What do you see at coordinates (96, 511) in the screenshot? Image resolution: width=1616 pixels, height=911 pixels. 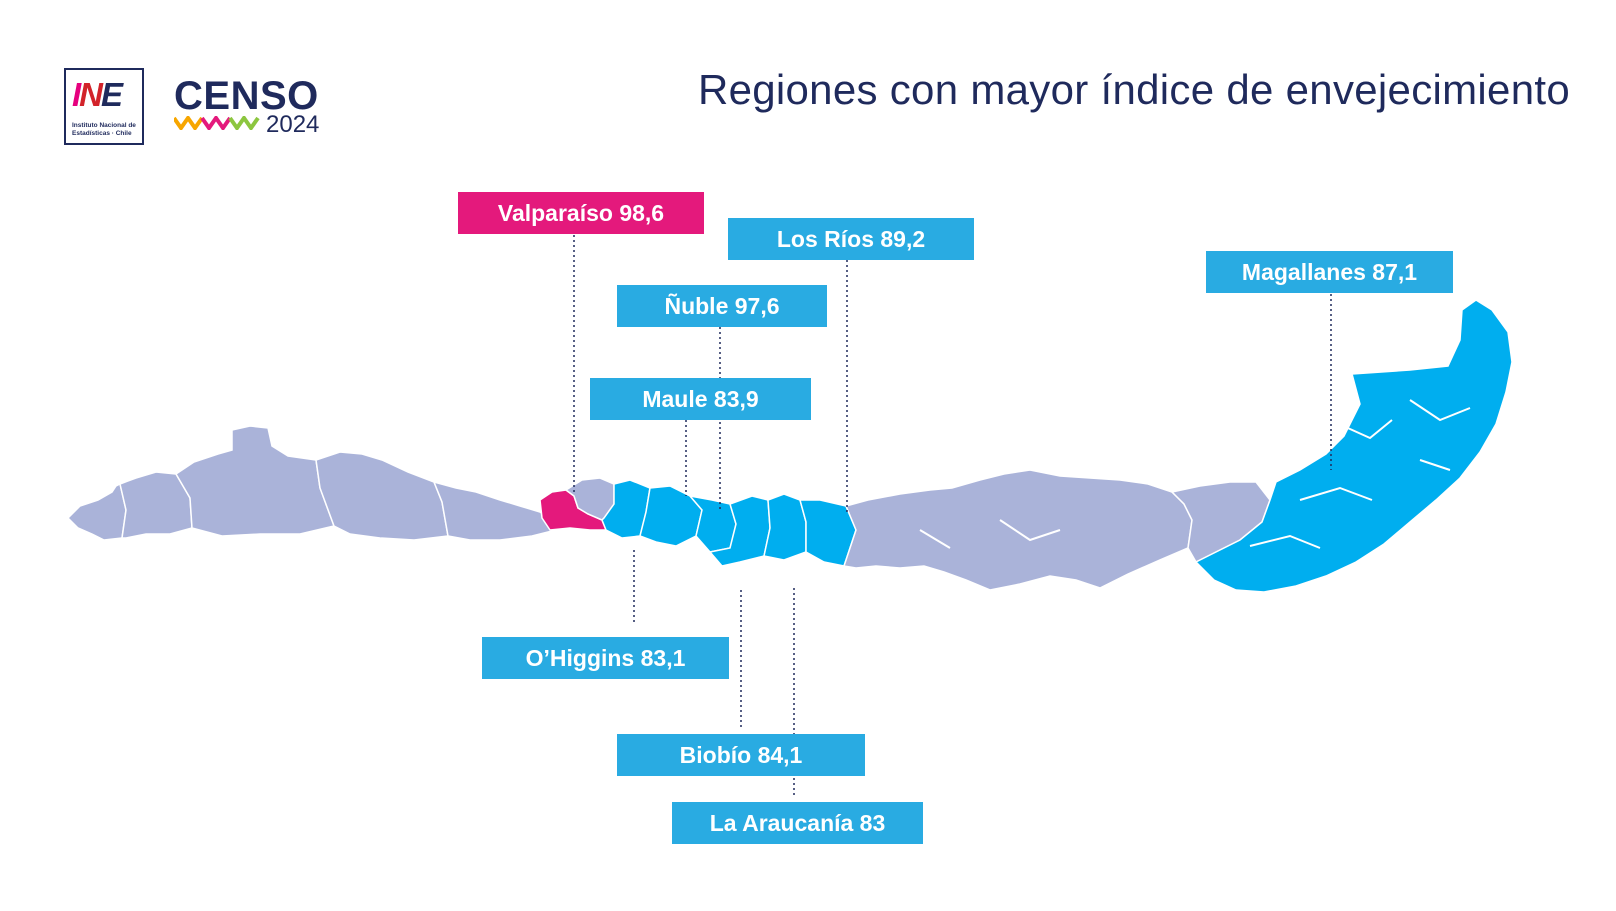 I see `region-arica-parinacota` at bounding box center [96, 511].